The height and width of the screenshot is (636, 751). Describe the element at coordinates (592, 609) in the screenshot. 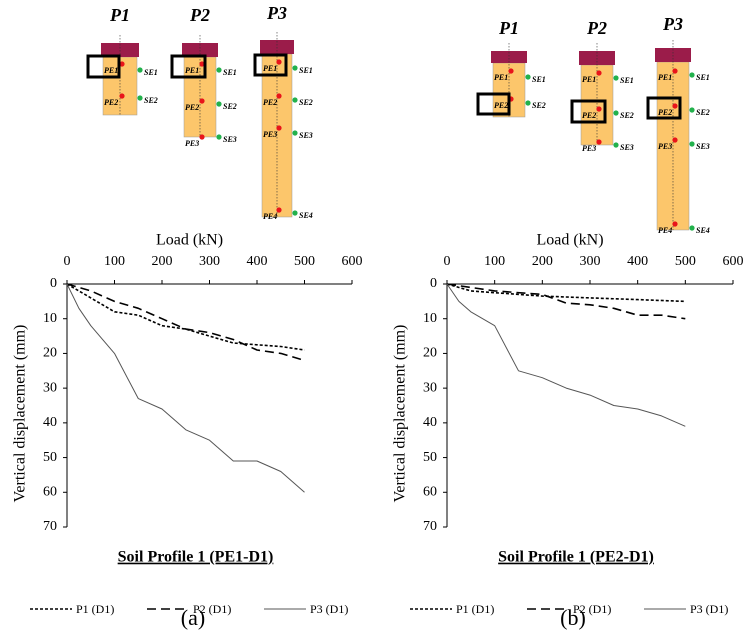

I see `legend-label: P2 (D1)` at that location.